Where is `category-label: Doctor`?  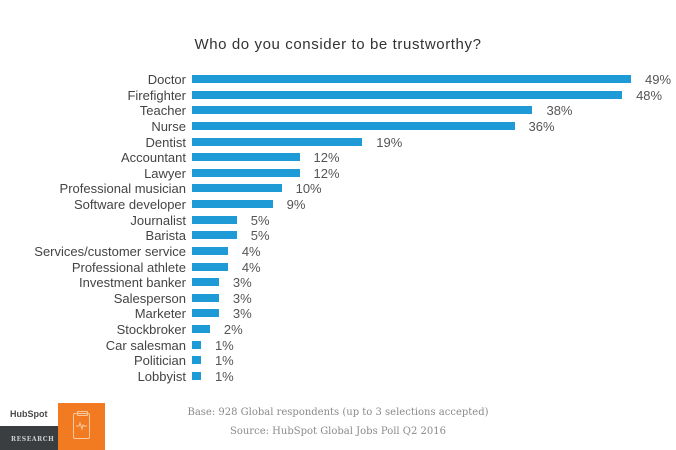 category-label: Doctor is located at coordinates (166, 79).